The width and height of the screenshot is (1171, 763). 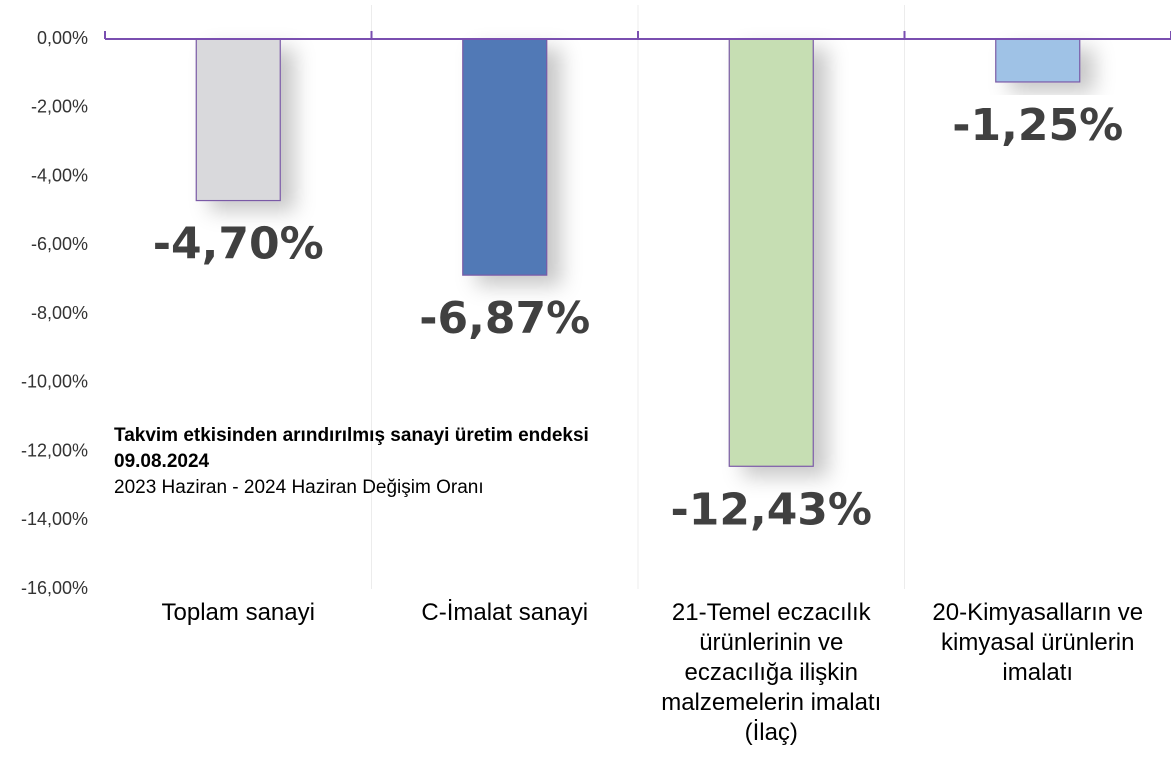 What do you see at coordinates (162, 461) in the screenshot?
I see `chart-date: 09.08.2024` at bounding box center [162, 461].